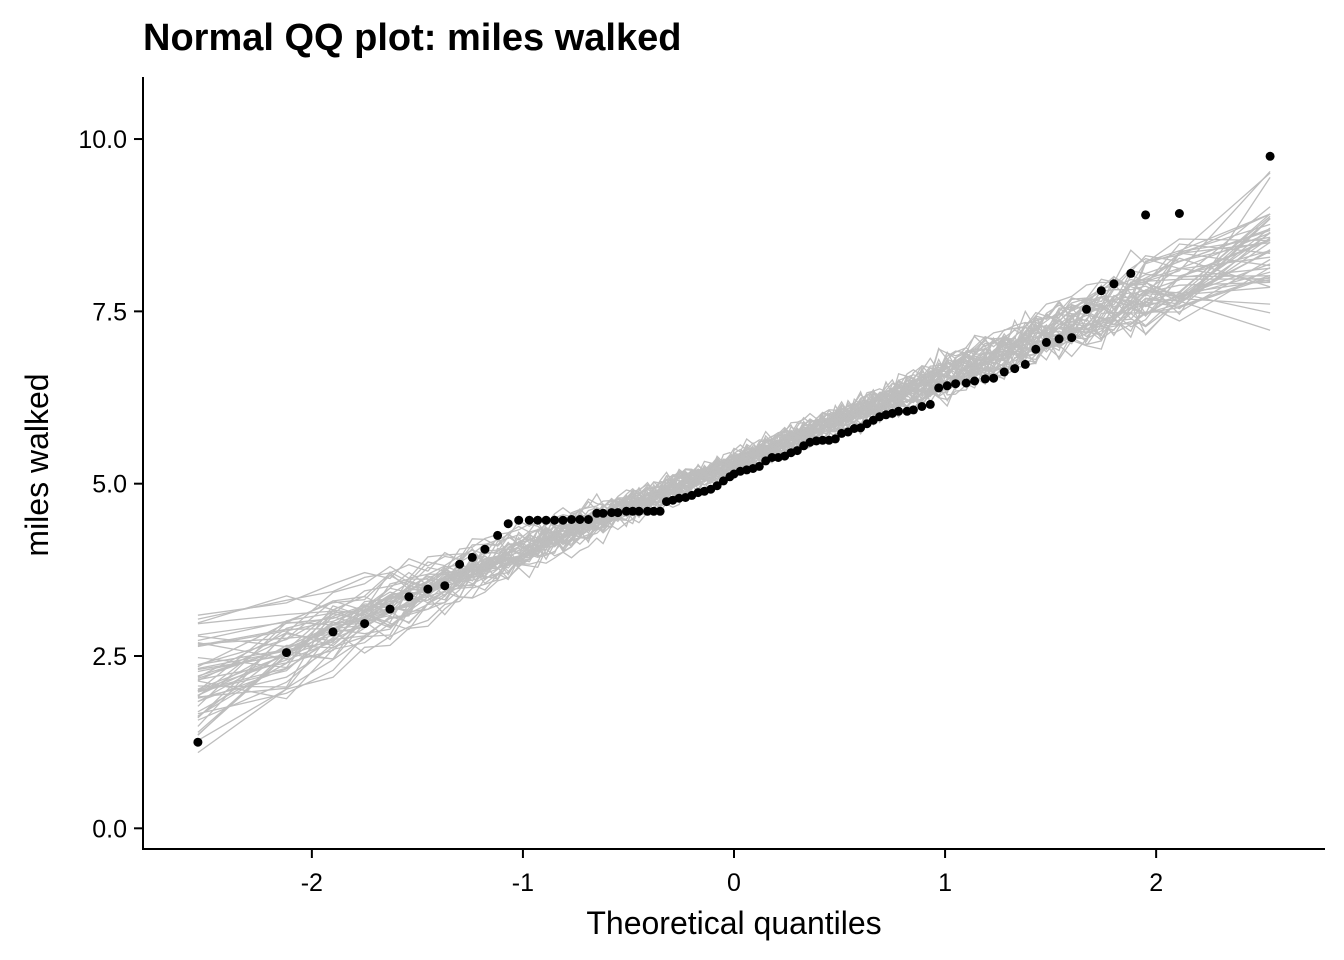  Describe the element at coordinates (37, 464) in the screenshot. I see `y-axis-label: miles walked` at that location.